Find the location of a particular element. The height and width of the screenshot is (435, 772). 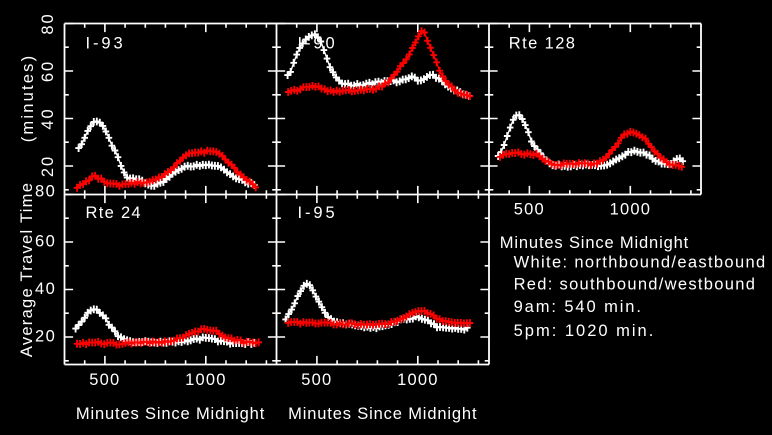

svg-text: I-93 is located at coordinates (106, 44).